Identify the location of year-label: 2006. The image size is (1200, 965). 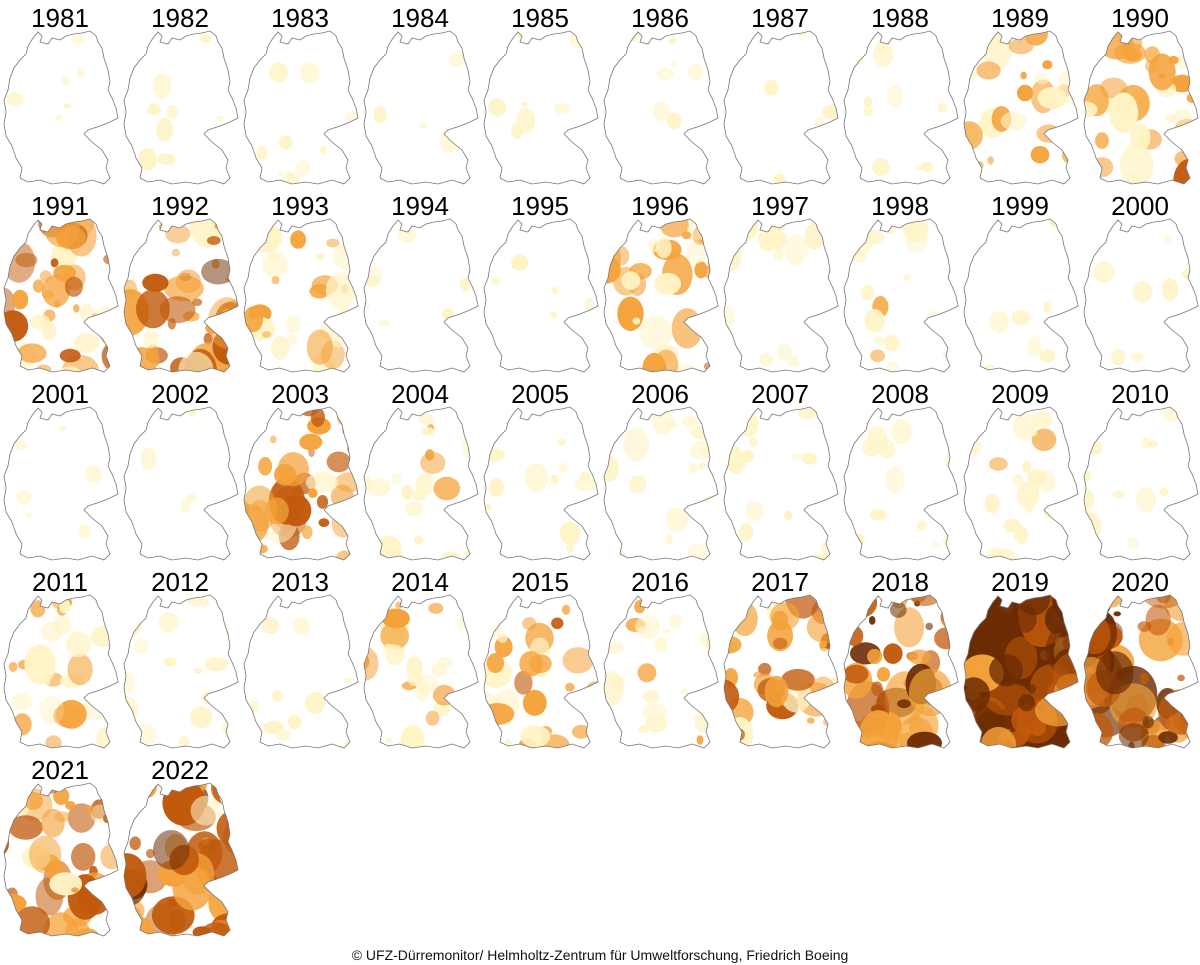
(660, 394).